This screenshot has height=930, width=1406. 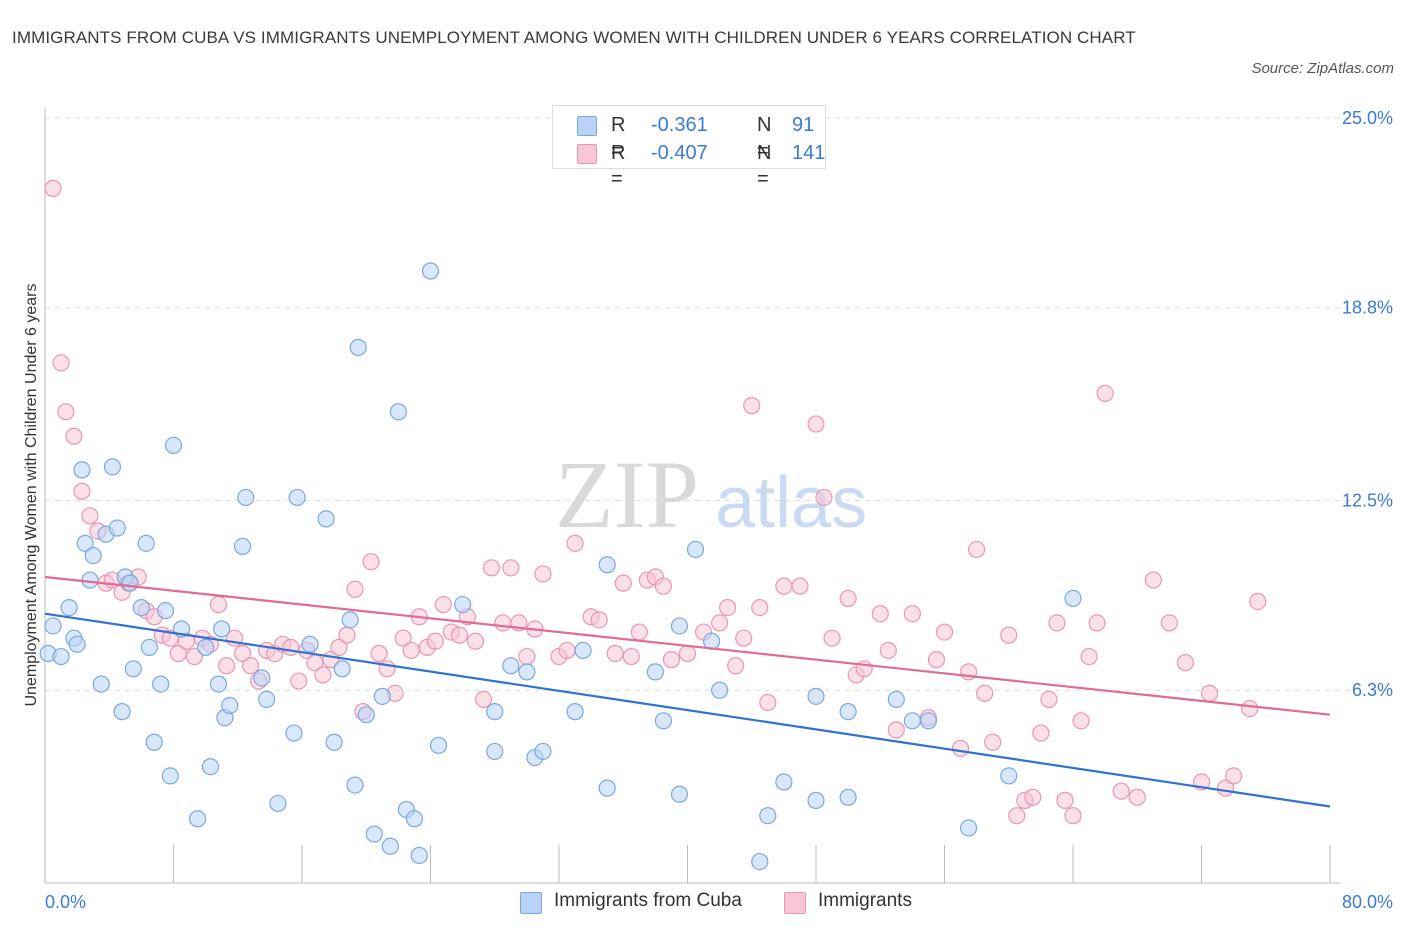 I want to click on legend-r-label: R =, so click(x=618, y=166).